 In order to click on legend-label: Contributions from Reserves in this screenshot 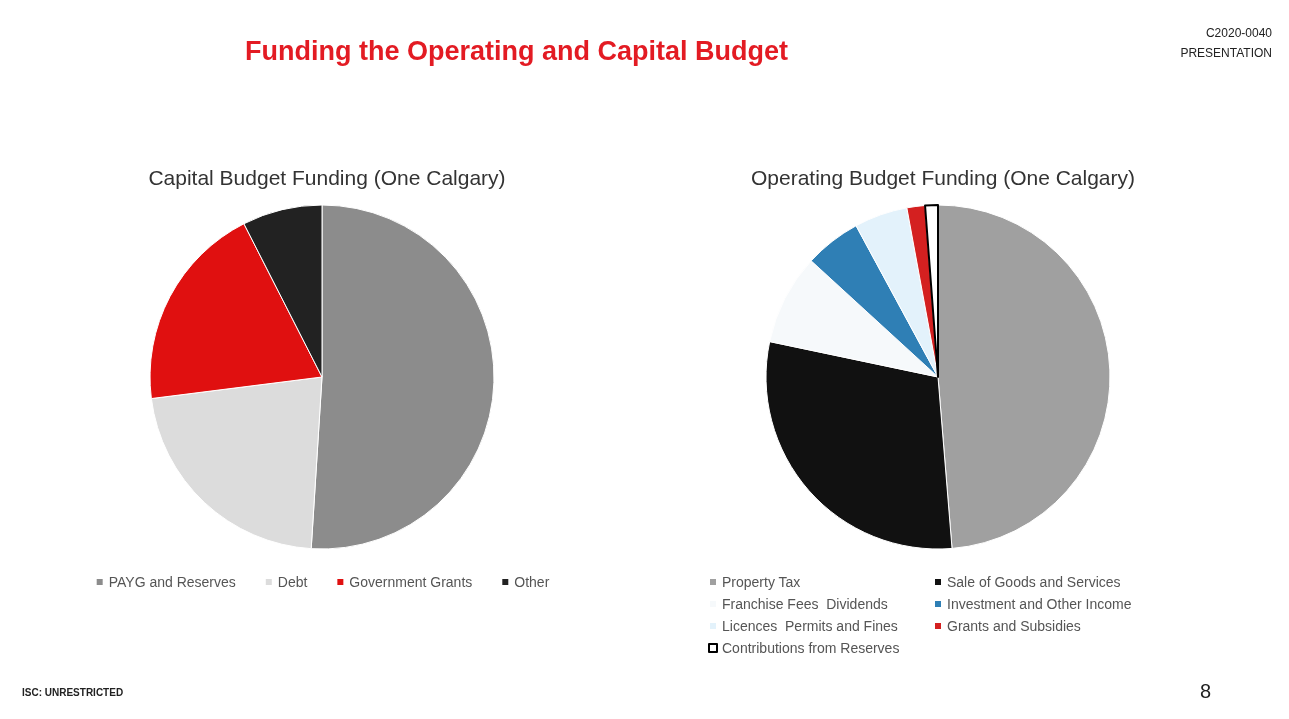, I will do `click(811, 648)`.